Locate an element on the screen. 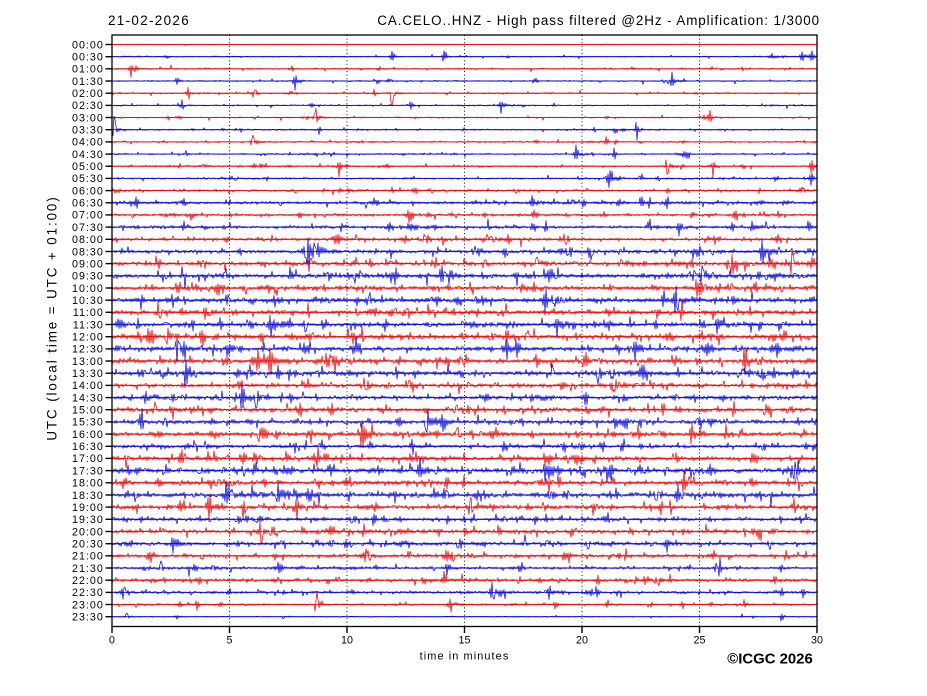 The image size is (927, 696). svg-text: 06:00 is located at coordinates (88, 191).